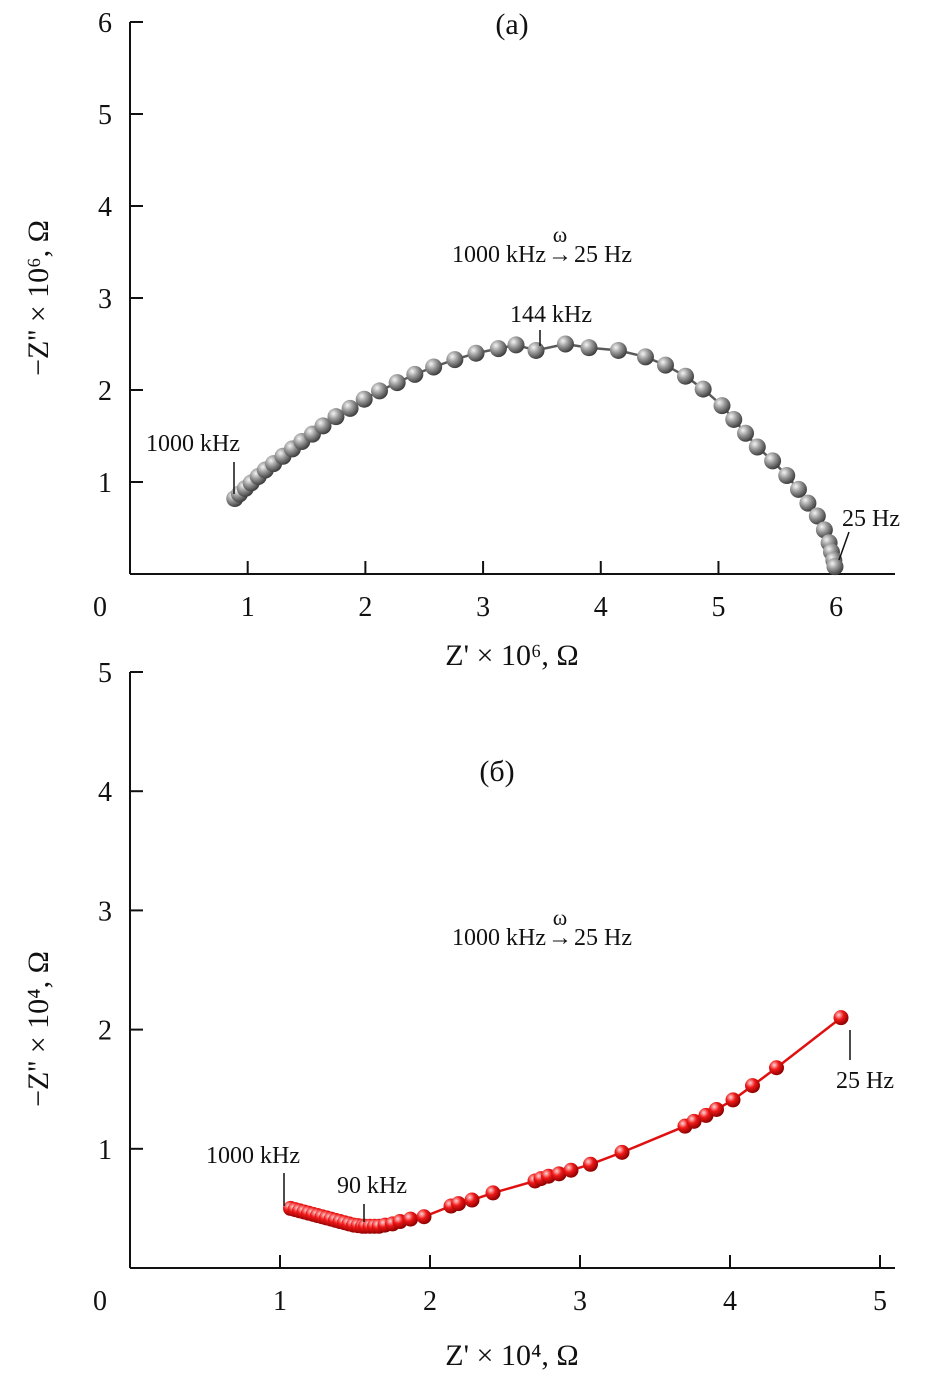  I want to click on panel-label-b: (б), so click(496, 771).